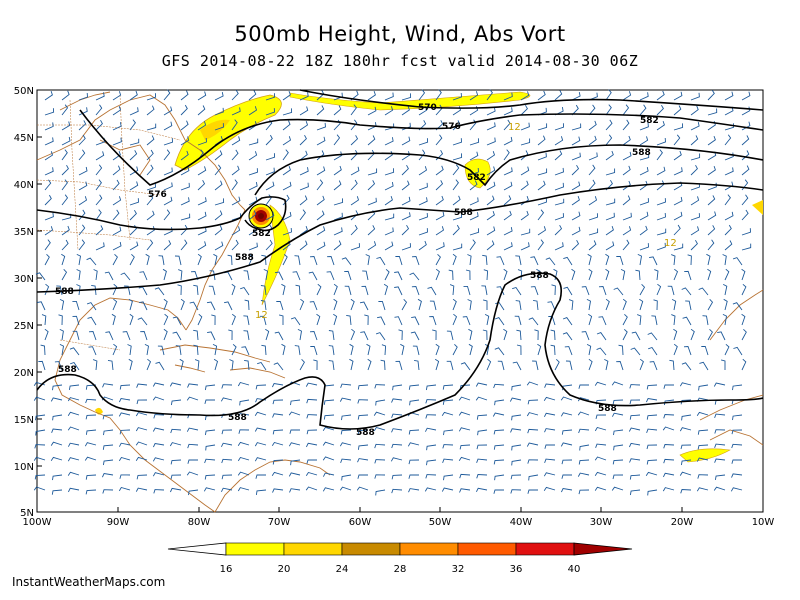  What do you see at coordinates (118, 522) in the screenshot?
I see `lon-label: 90W` at bounding box center [118, 522].